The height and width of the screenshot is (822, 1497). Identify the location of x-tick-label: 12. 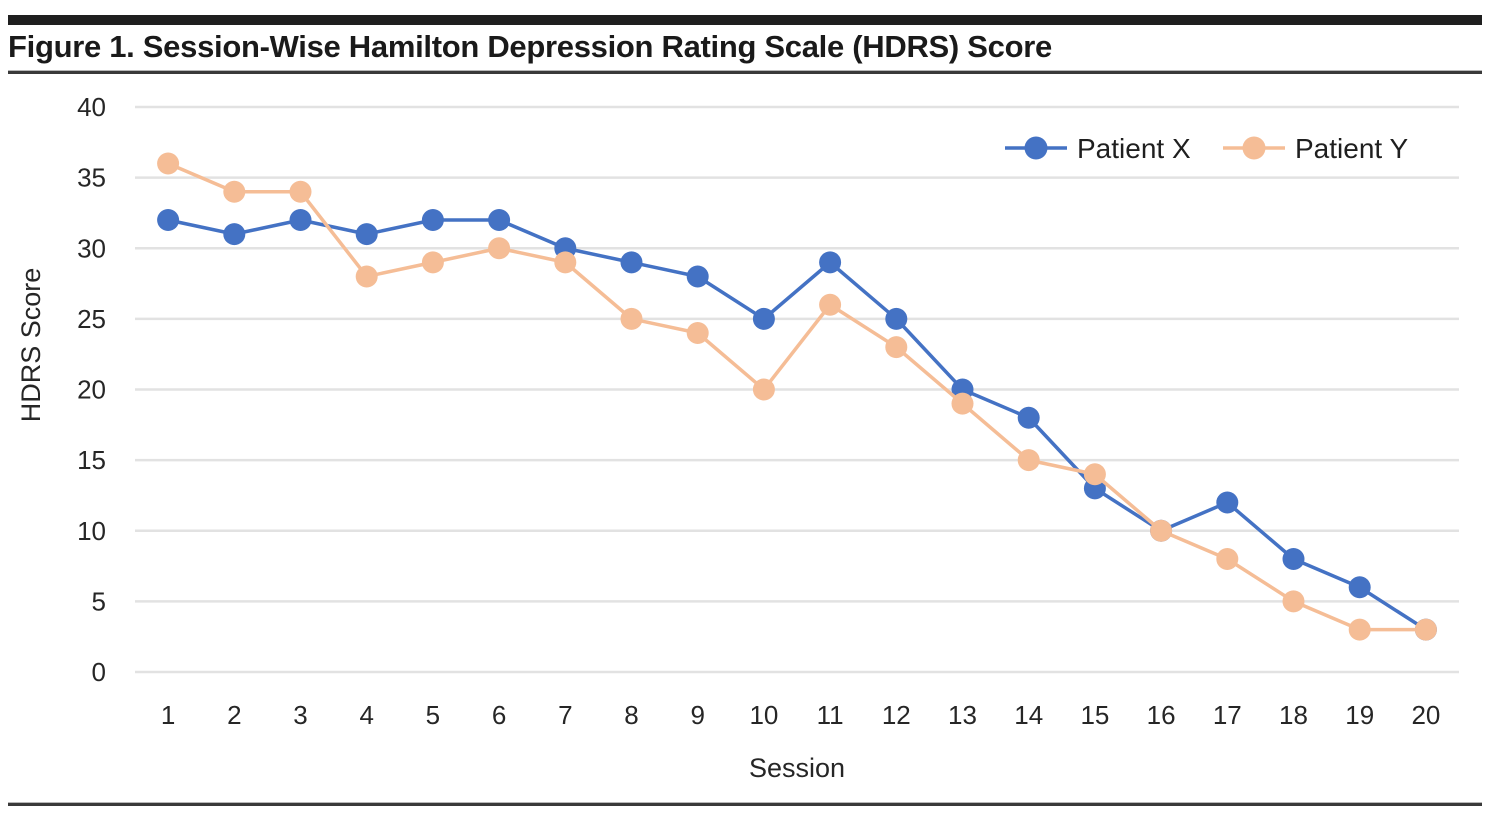
(896, 715).